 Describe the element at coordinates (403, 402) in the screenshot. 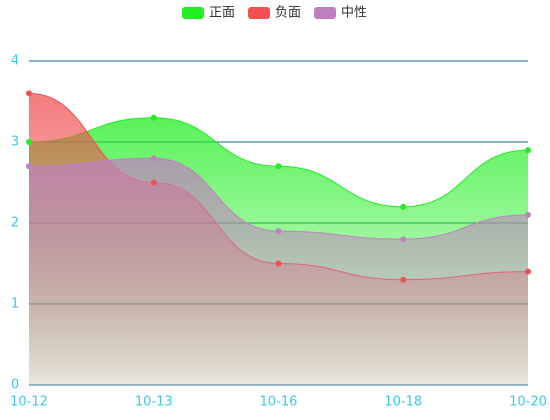

I see `x-tick-label: 10-18` at that location.